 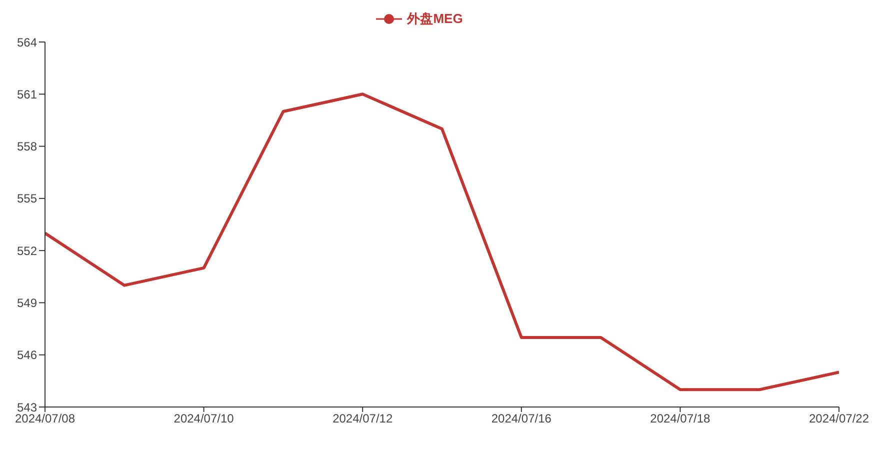 I want to click on y-tick-label: 555, so click(x=27, y=199).